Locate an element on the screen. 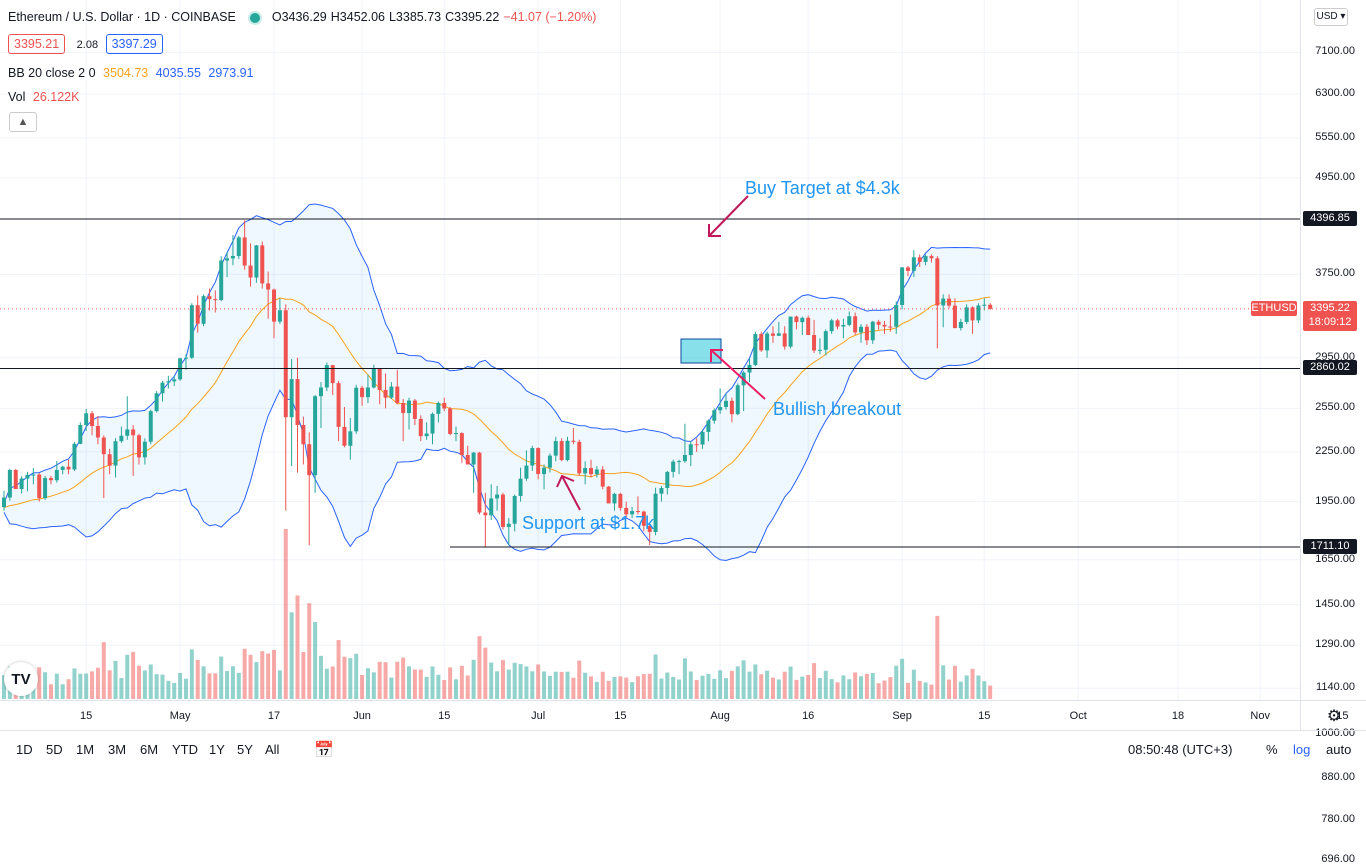  price-tick-label: 3750.00 is located at coordinates (1335, 273).